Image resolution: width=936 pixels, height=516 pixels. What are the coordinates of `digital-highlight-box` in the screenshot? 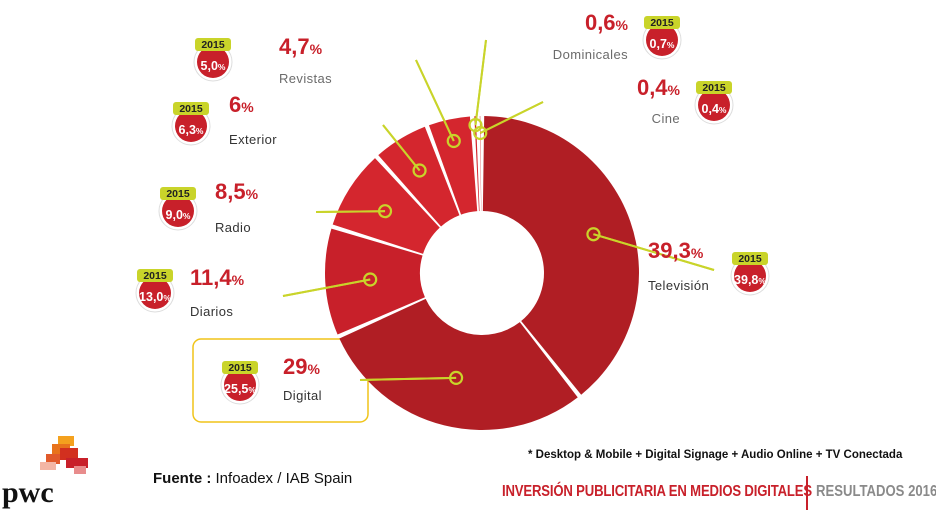 It's located at (280, 380).